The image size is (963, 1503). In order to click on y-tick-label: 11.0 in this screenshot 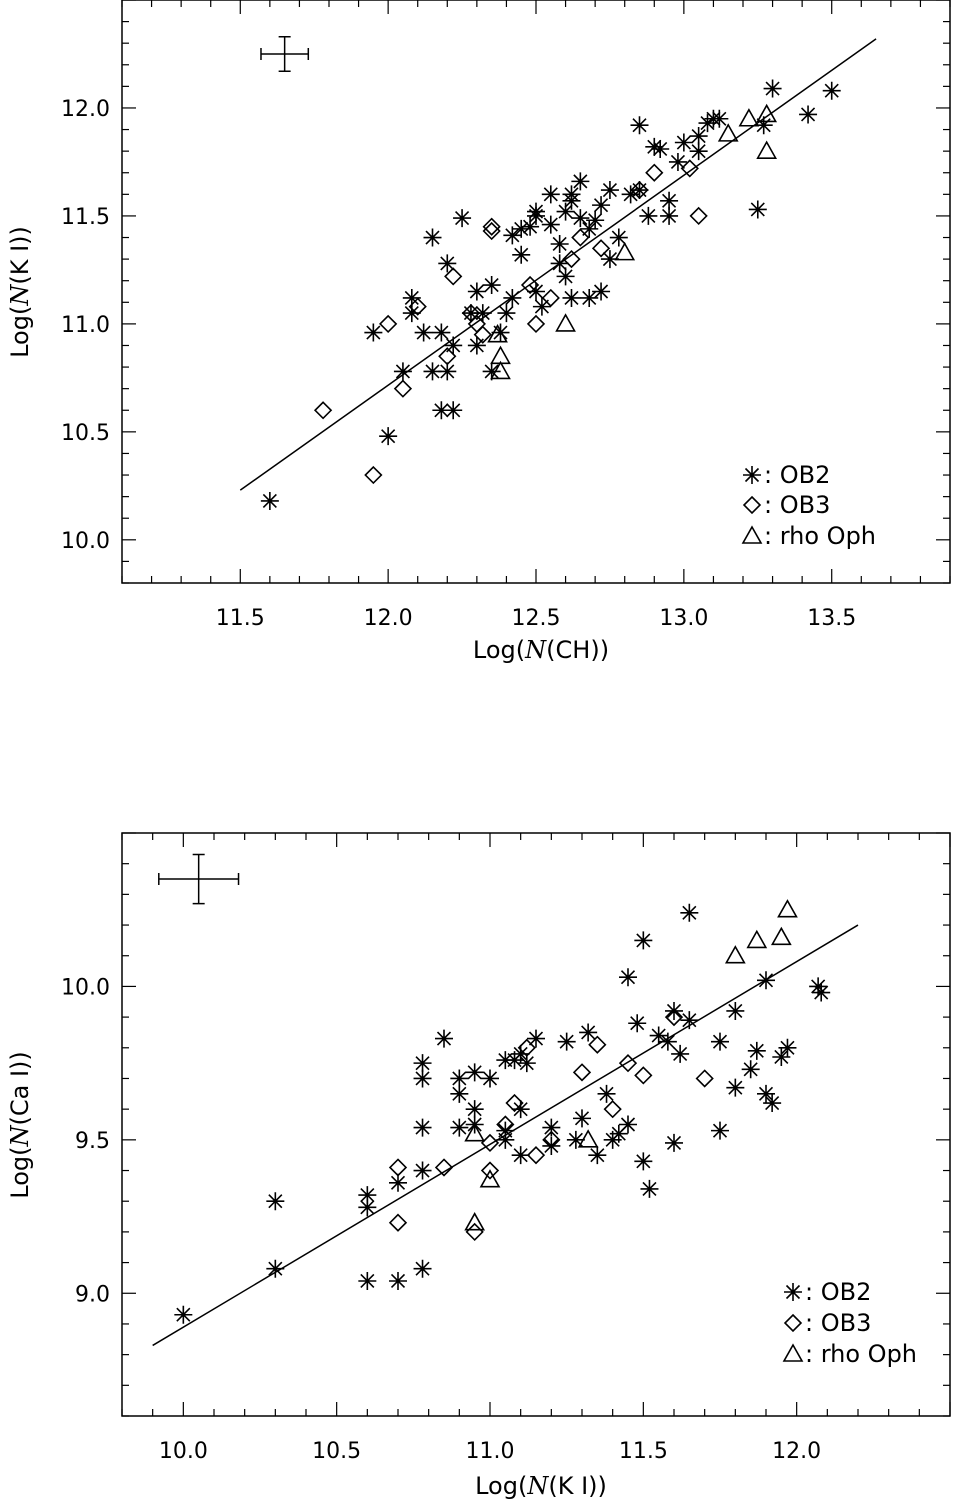, I will do `click(85, 325)`.